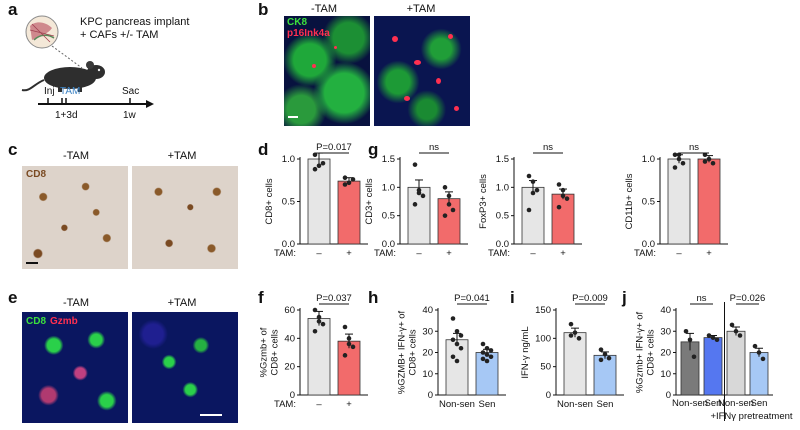  What do you see at coordinates (422, 71) in the screenshot?
I see `micrograph-b-plus` at bounding box center [422, 71].